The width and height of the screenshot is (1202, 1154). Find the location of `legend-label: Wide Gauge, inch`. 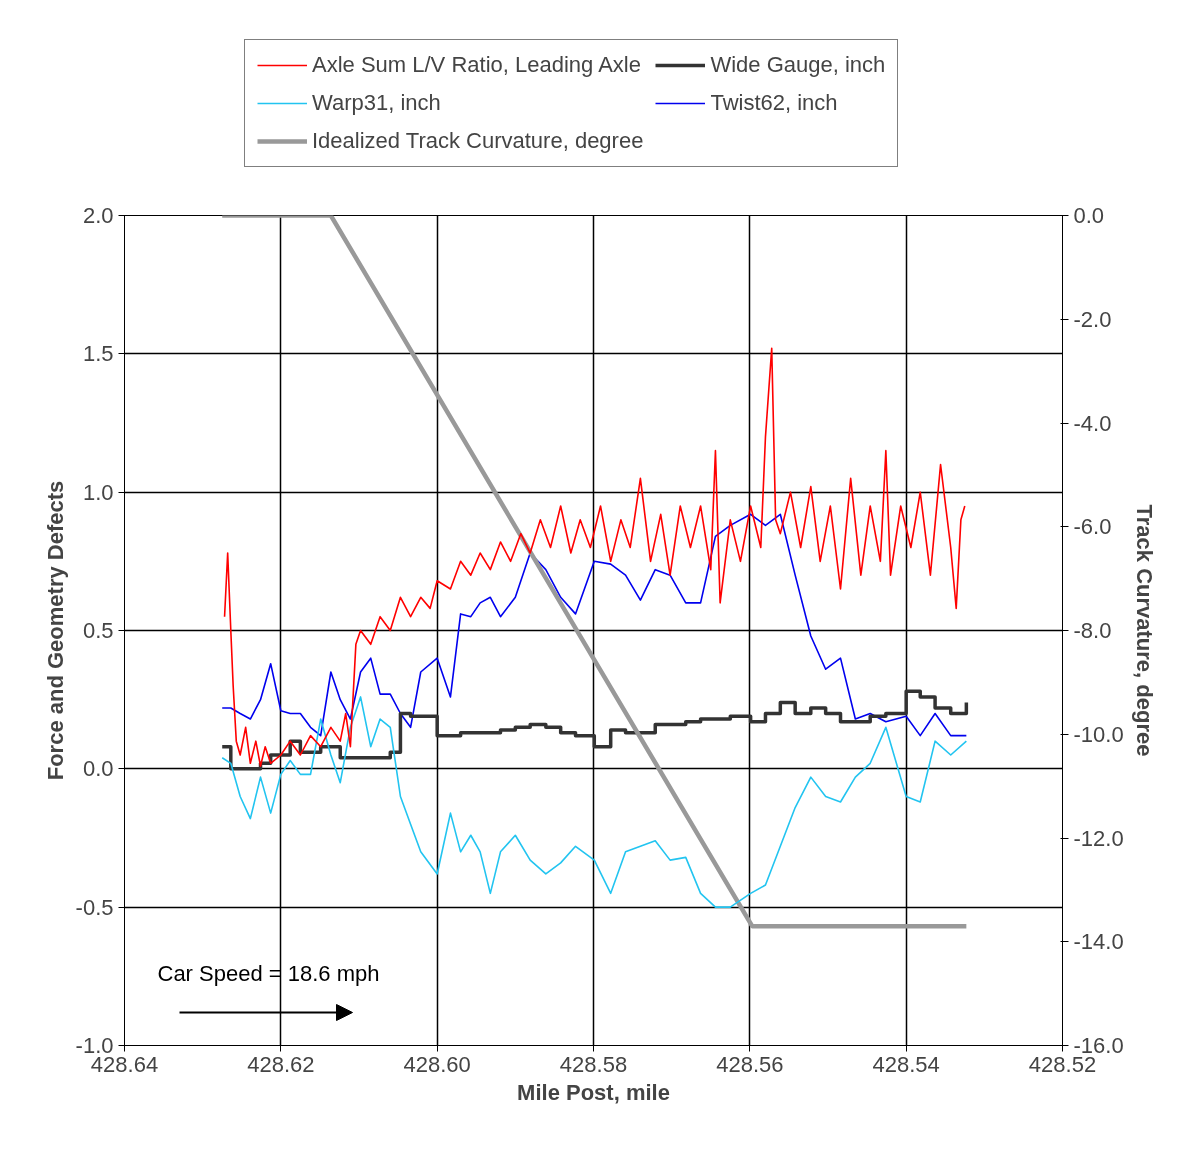

legend-label: Wide Gauge, inch is located at coordinates (798, 65).